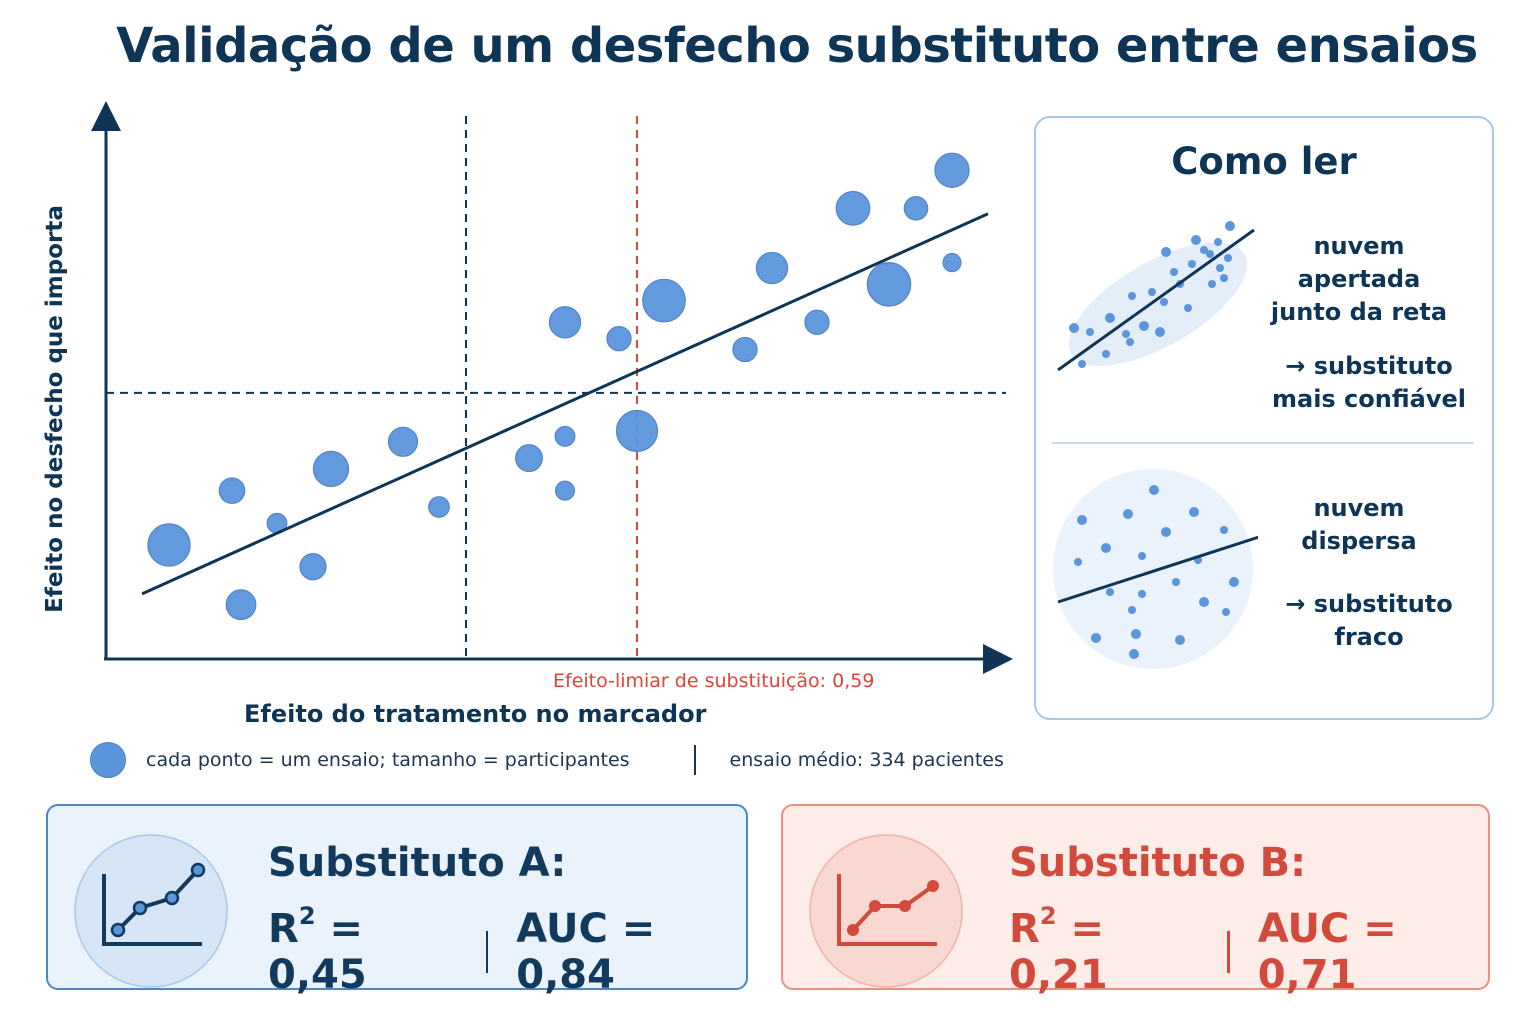  Describe the element at coordinates (108, 760) in the screenshot. I see `legend-dot-icon` at that location.